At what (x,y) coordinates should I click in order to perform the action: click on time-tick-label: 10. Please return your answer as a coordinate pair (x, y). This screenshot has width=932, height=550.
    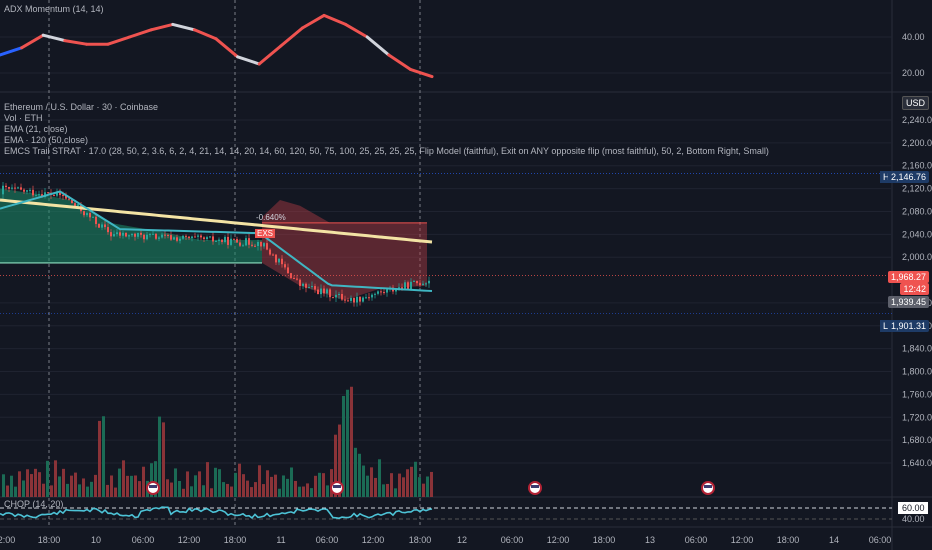
    Looking at the image, I should click on (96, 540).